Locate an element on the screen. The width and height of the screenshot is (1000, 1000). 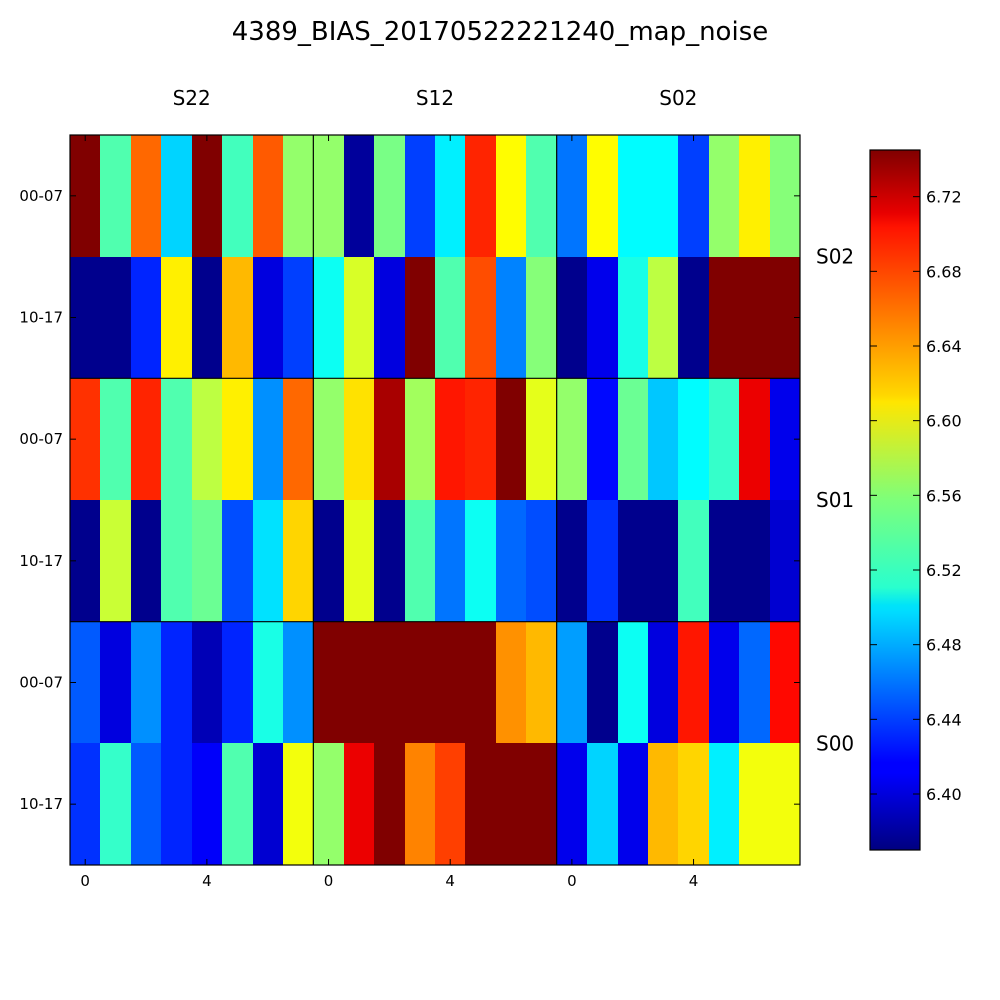
colorbar-tick-label: 6.52 is located at coordinates (944, 570).